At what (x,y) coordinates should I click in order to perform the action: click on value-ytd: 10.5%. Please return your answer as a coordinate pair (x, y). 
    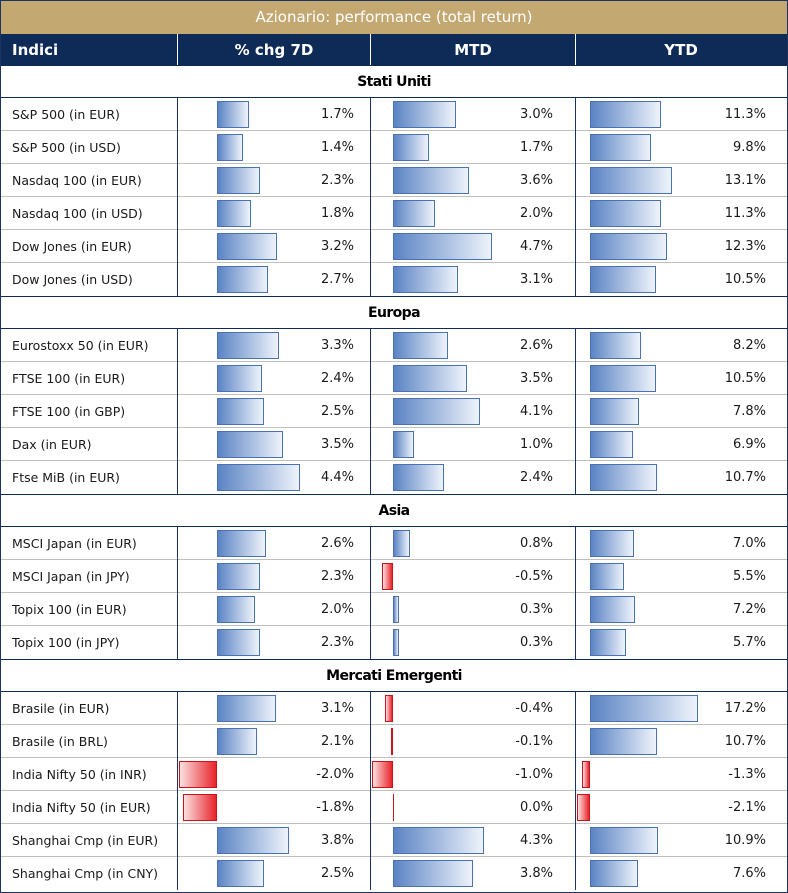
    Looking at the image, I should click on (745, 279).